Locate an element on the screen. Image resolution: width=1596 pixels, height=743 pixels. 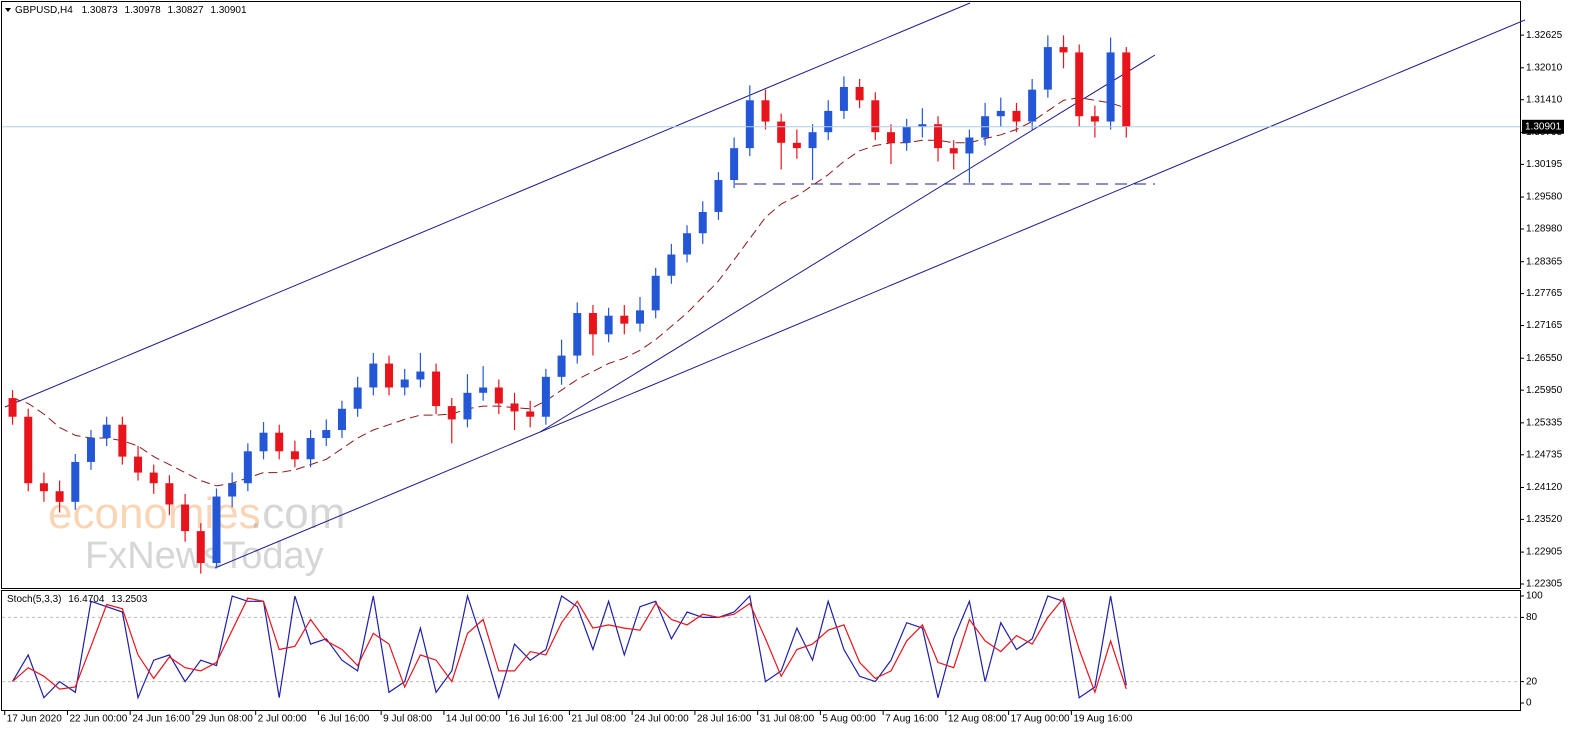
y-tick-label: 1.22905 is located at coordinates (1544, 552).